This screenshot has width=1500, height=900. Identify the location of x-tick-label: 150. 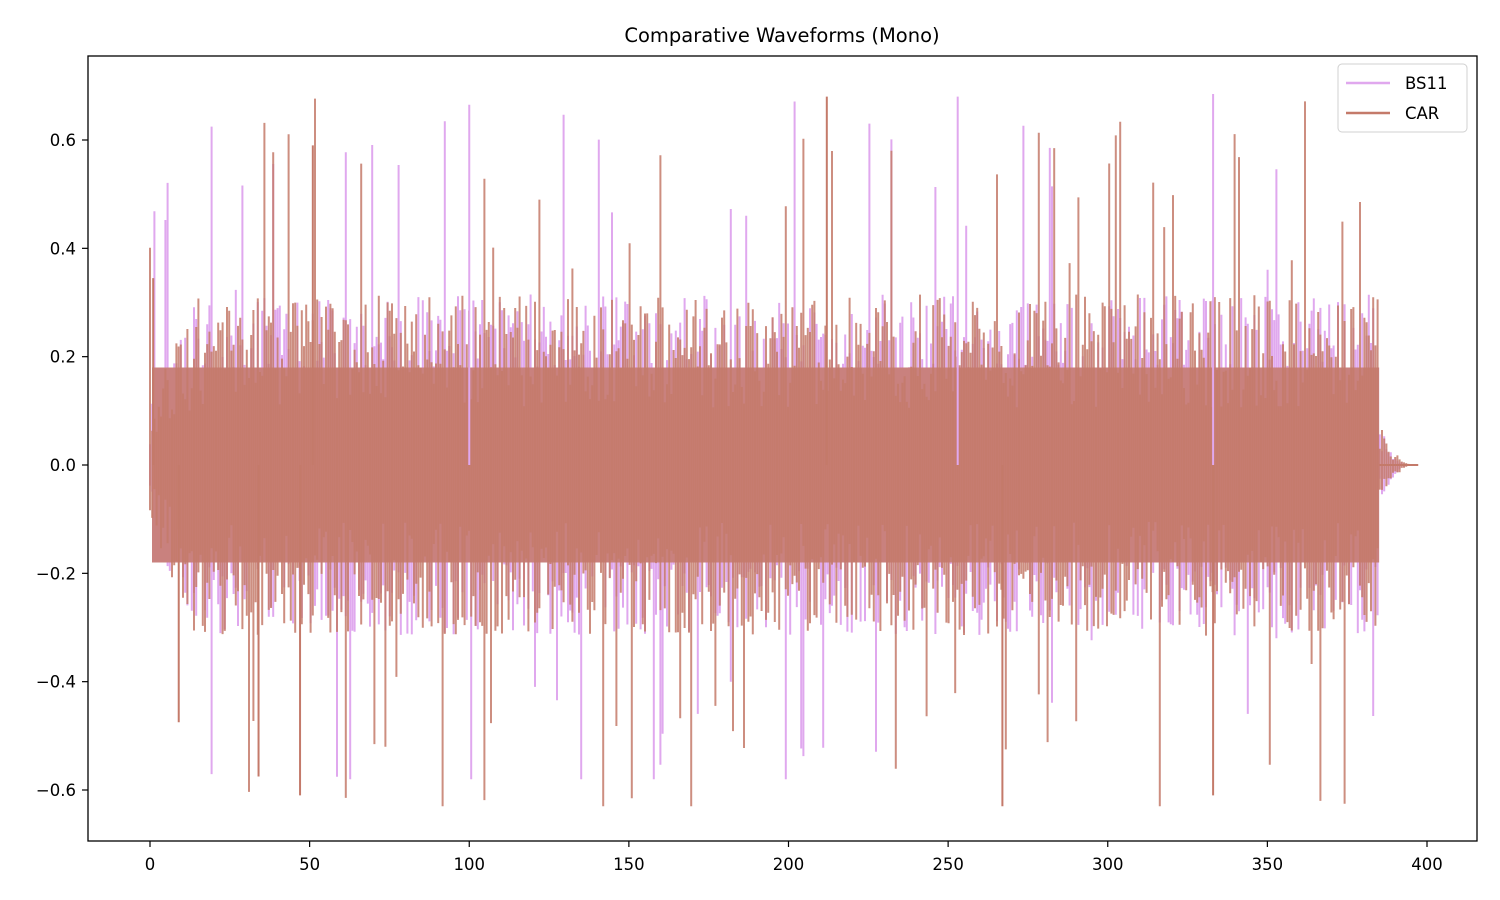
(629, 864).